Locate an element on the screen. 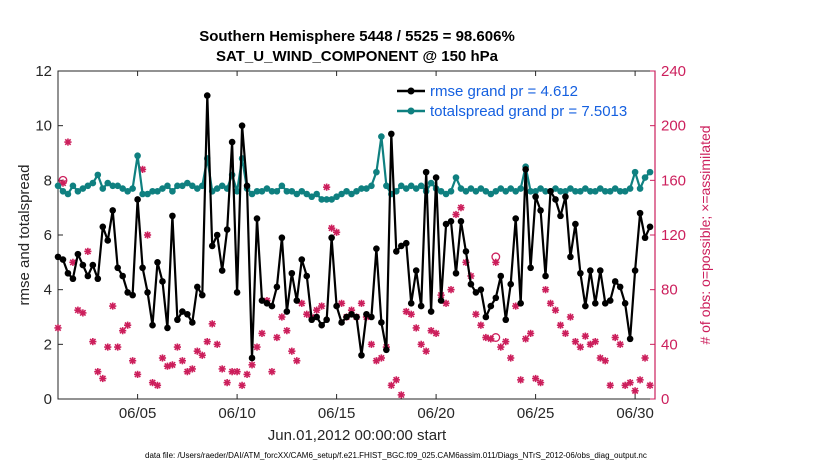 The height and width of the screenshot is (470, 830). y-tick-label: 6 is located at coordinates (48, 235).